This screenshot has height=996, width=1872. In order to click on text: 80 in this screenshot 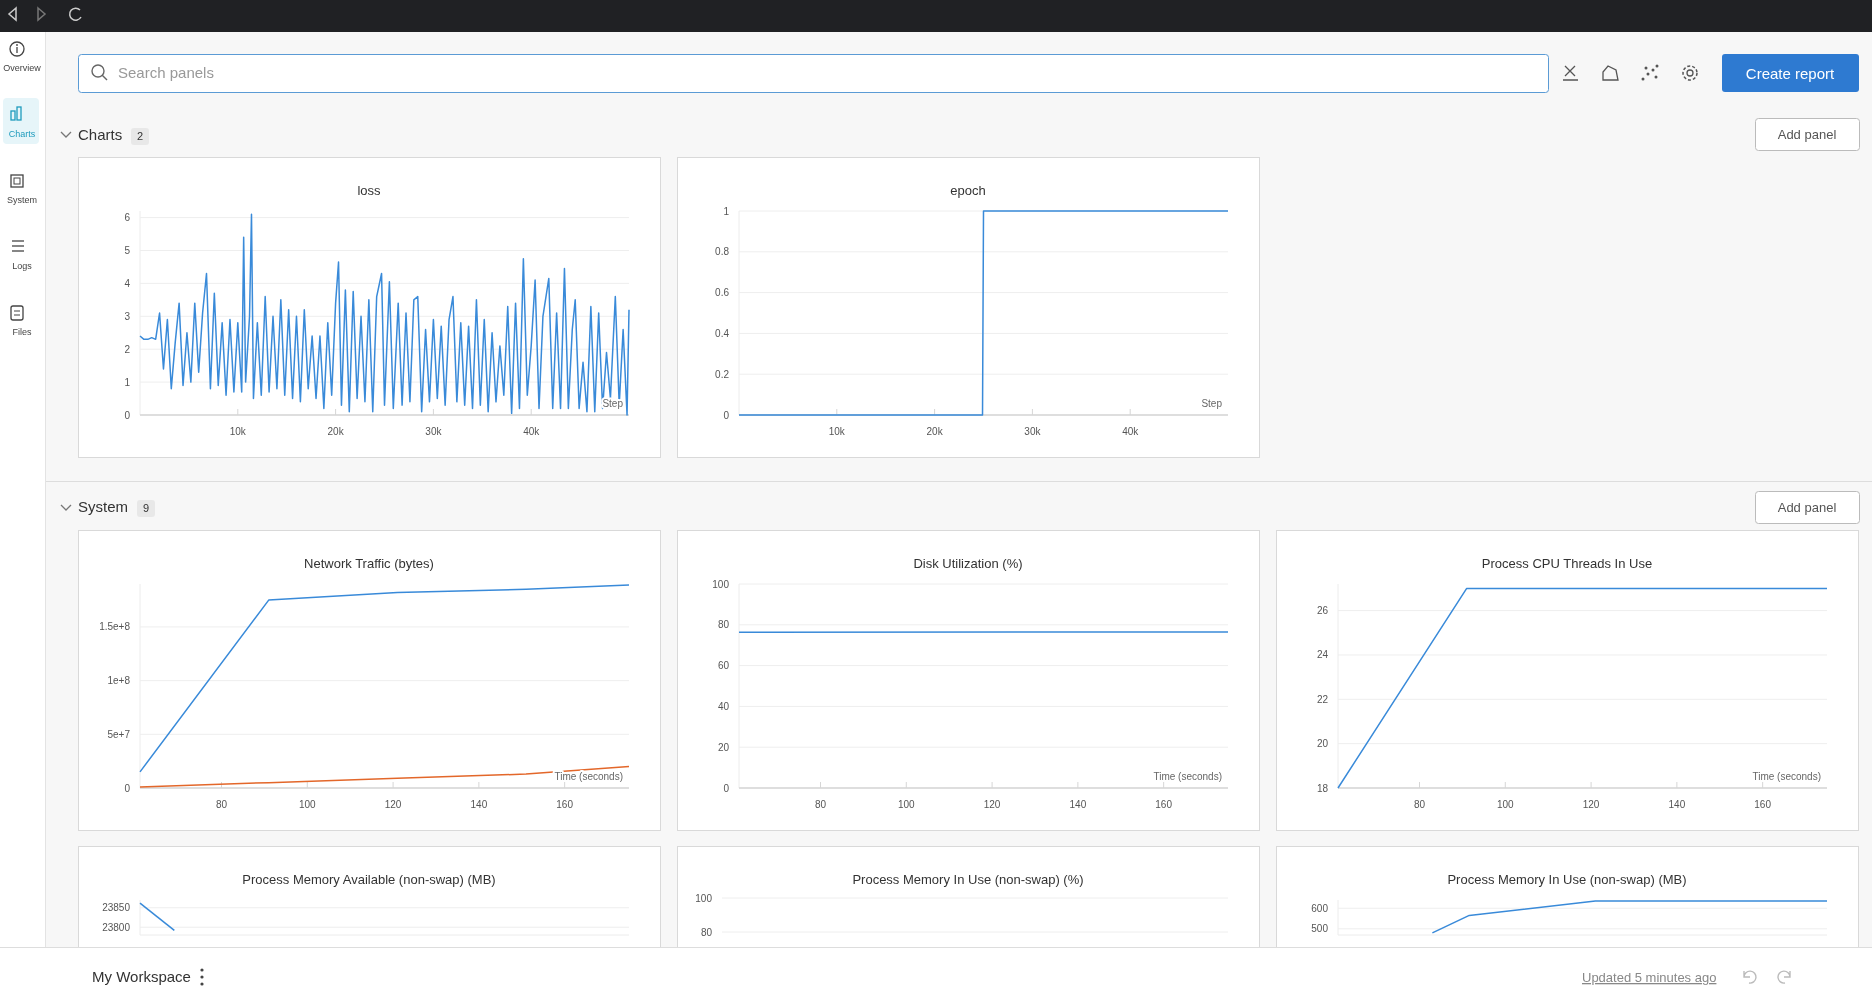, I will do `click(706, 932)`.